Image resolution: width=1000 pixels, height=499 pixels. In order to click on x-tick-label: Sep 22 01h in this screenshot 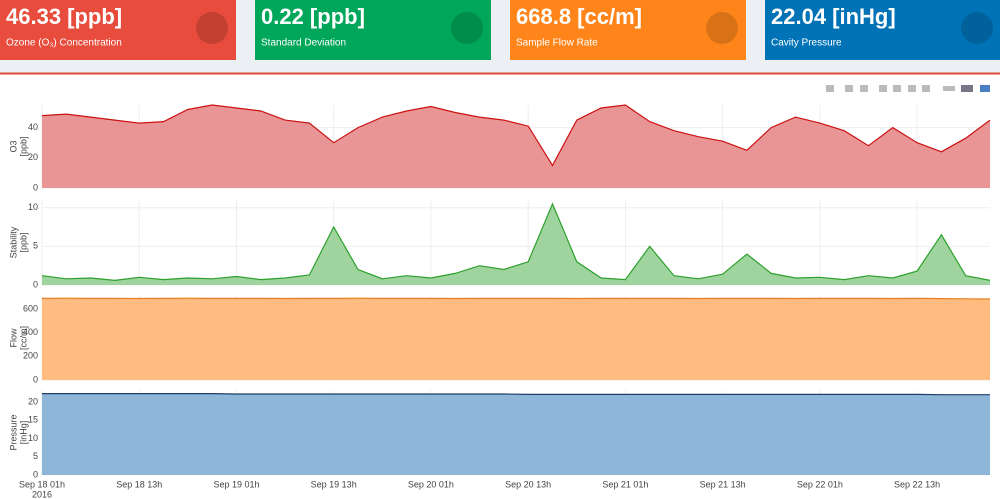, I will do `click(820, 484)`.